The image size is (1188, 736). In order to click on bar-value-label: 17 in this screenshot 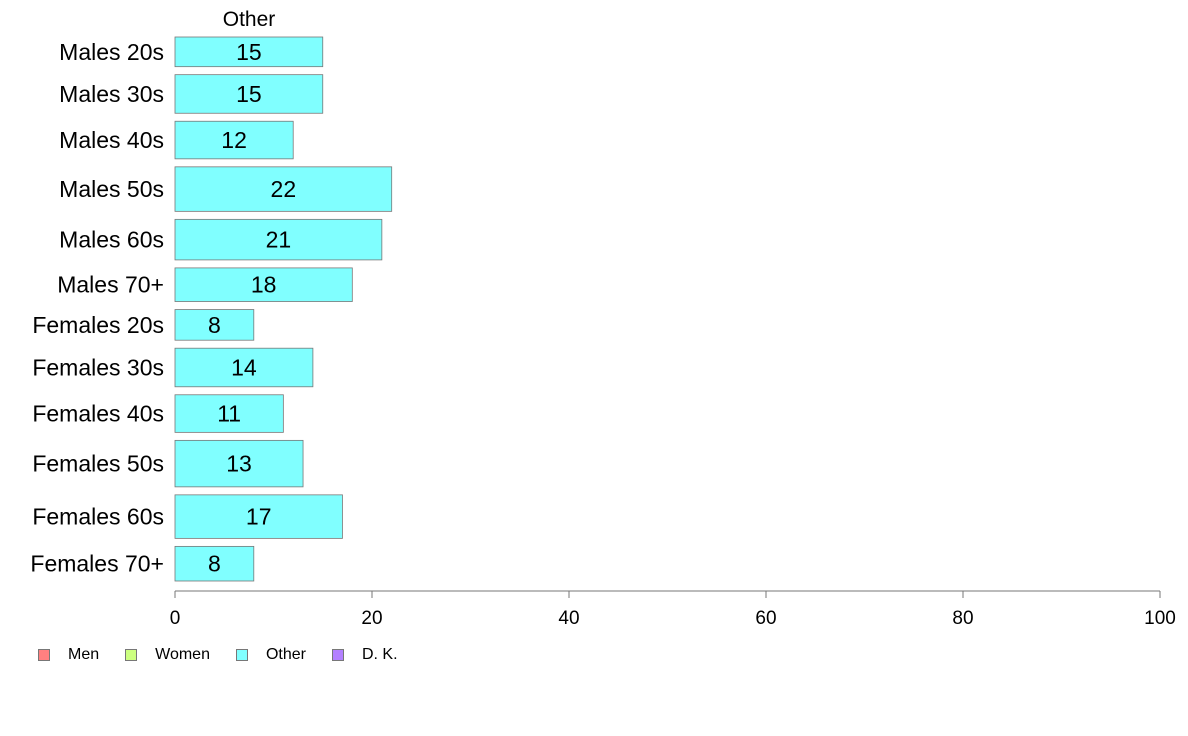, I will do `click(259, 517)`.